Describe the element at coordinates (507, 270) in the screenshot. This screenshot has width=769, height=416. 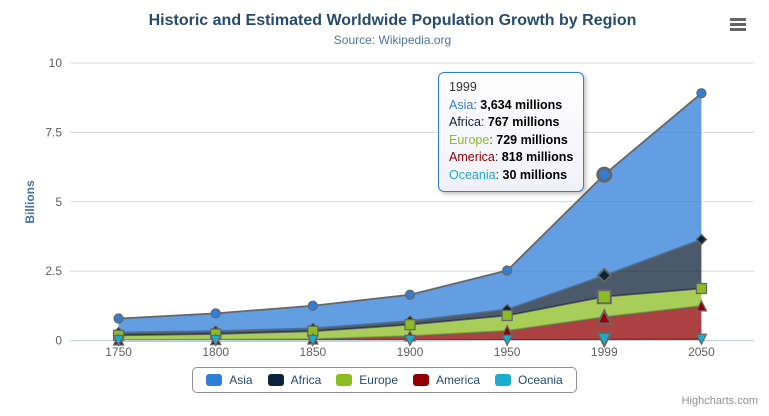
I see `marker-asia-1950` at that location.